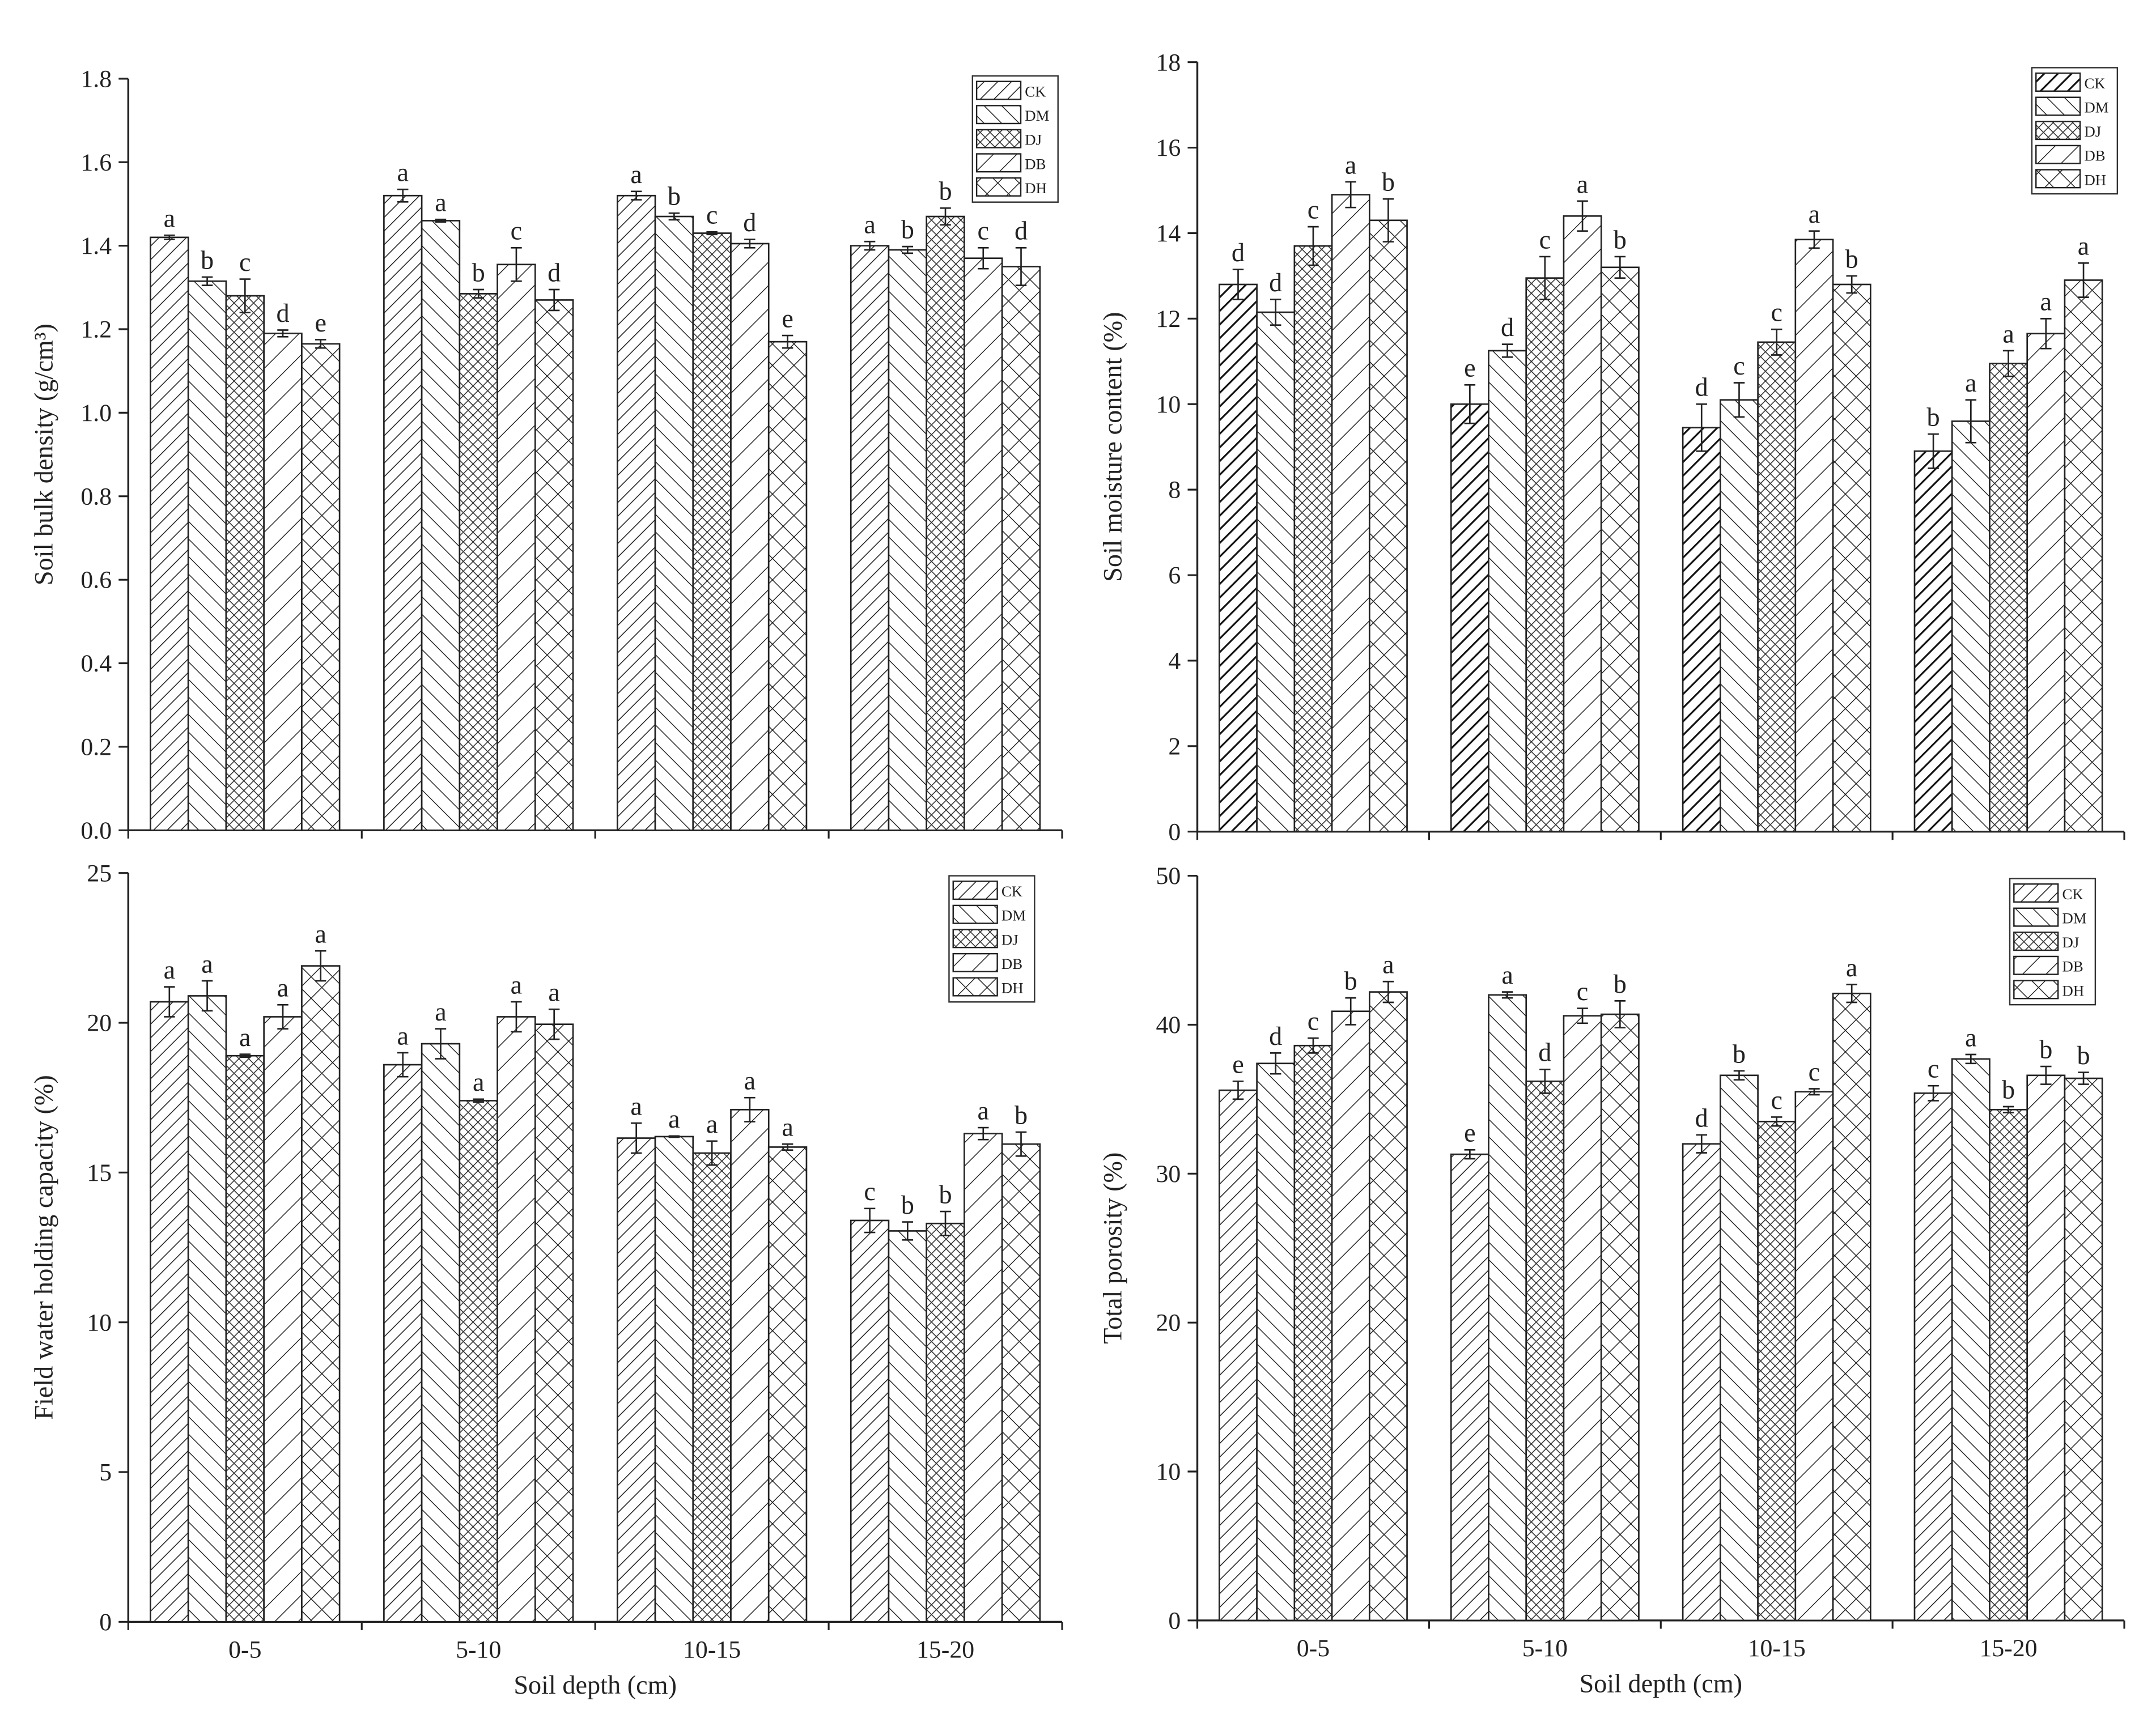 Image resolution: width=2156 pixels, height=1735 pixels. I want to click on x-tick-label: 10-15, so click(712, 1650).